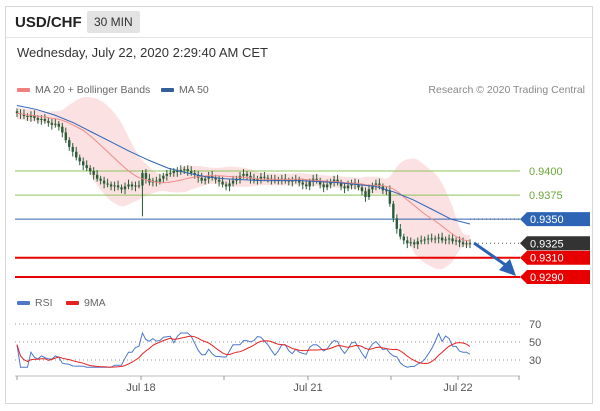  Describe the element at coordinates (535, 325) in the screenshot. I see `rsi-level-label: 70` at that location.